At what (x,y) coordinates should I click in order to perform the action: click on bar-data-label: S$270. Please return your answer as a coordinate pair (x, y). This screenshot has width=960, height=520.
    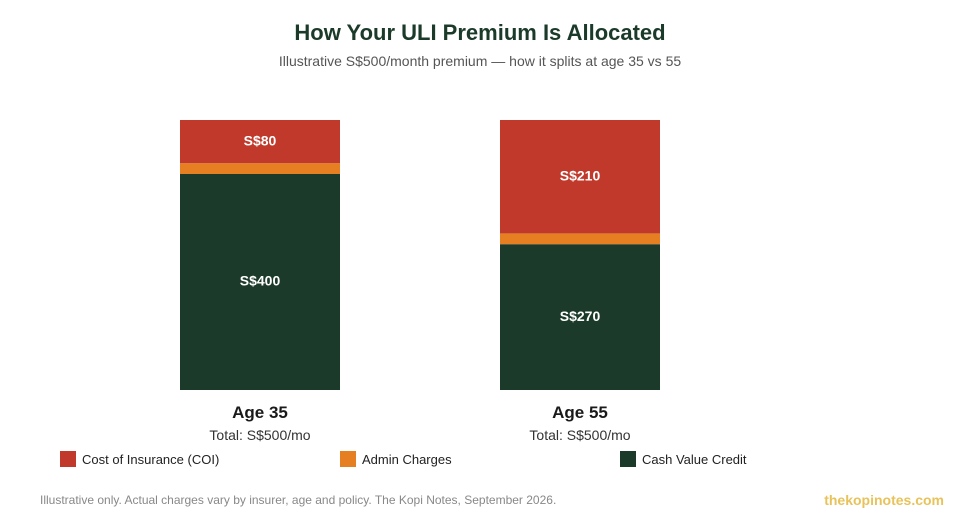
    Looking at the image, I should click on (580, 316).